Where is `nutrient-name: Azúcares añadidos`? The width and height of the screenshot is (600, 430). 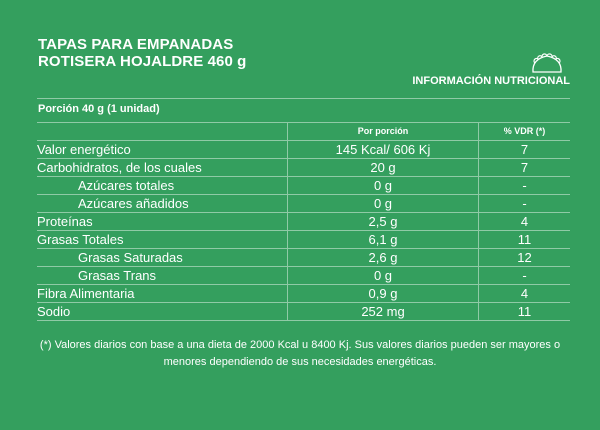 nutrient-name: Azúcares añadidos is located at coordinates (162, 203).